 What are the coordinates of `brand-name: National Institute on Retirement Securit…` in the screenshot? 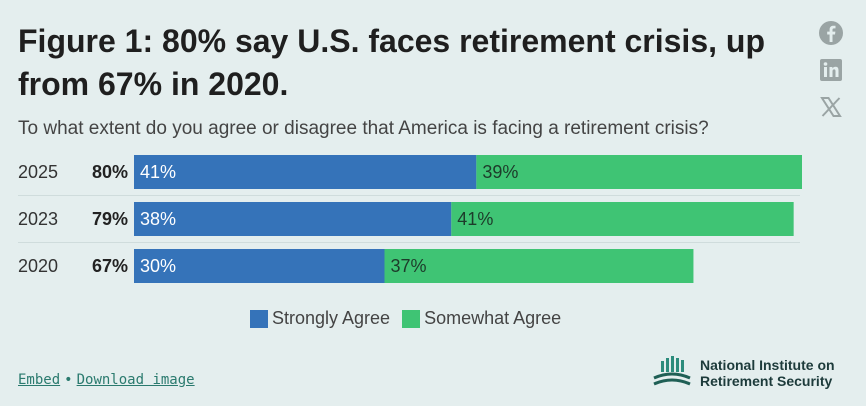 It's located at (767, 373).